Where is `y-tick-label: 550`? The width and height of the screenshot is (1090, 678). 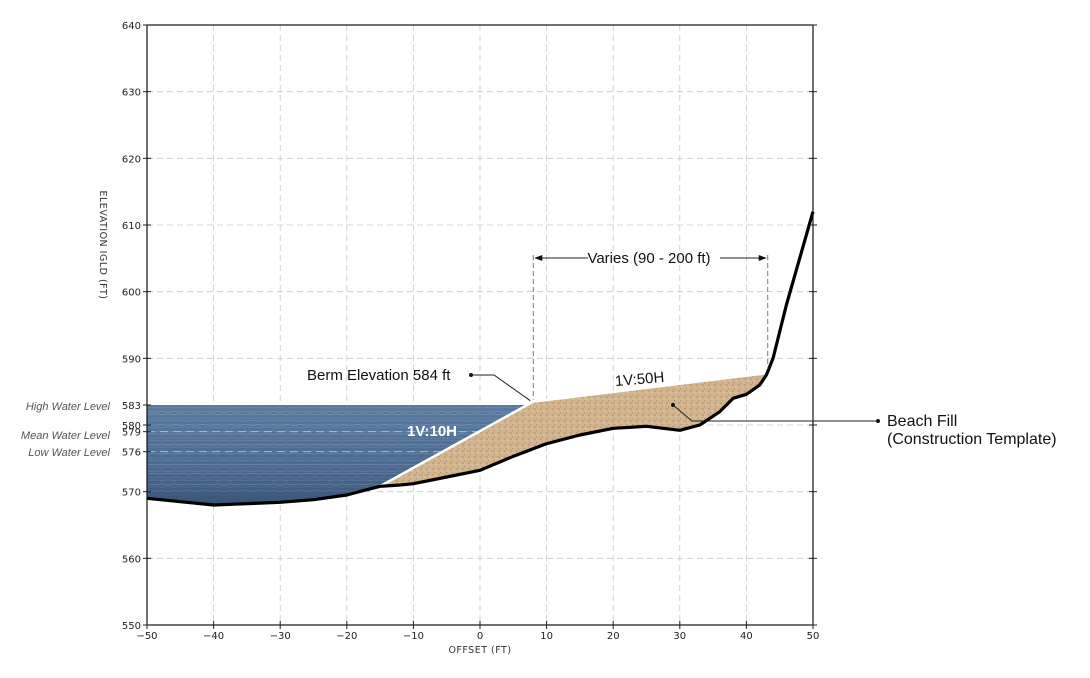
y-tick-label: 550 is located at coordinates (131, 626).